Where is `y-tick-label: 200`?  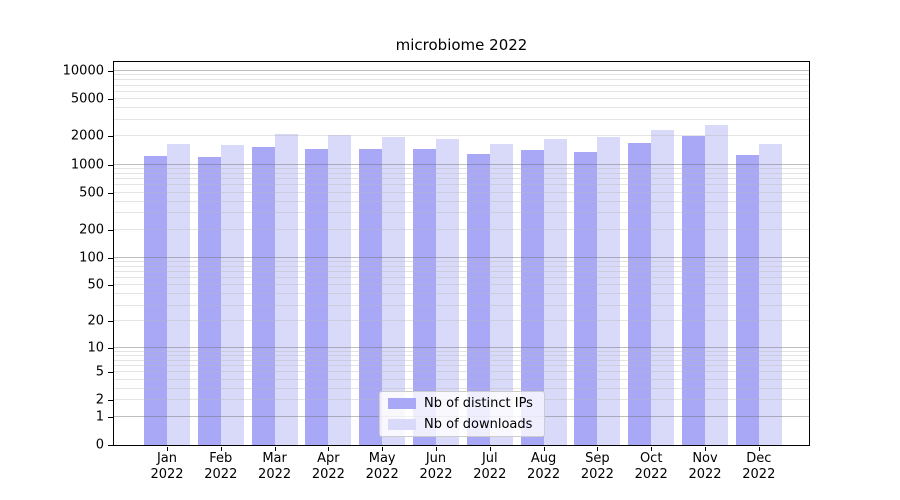
y-tick-label: 200 is located at coordinates (91, 230).